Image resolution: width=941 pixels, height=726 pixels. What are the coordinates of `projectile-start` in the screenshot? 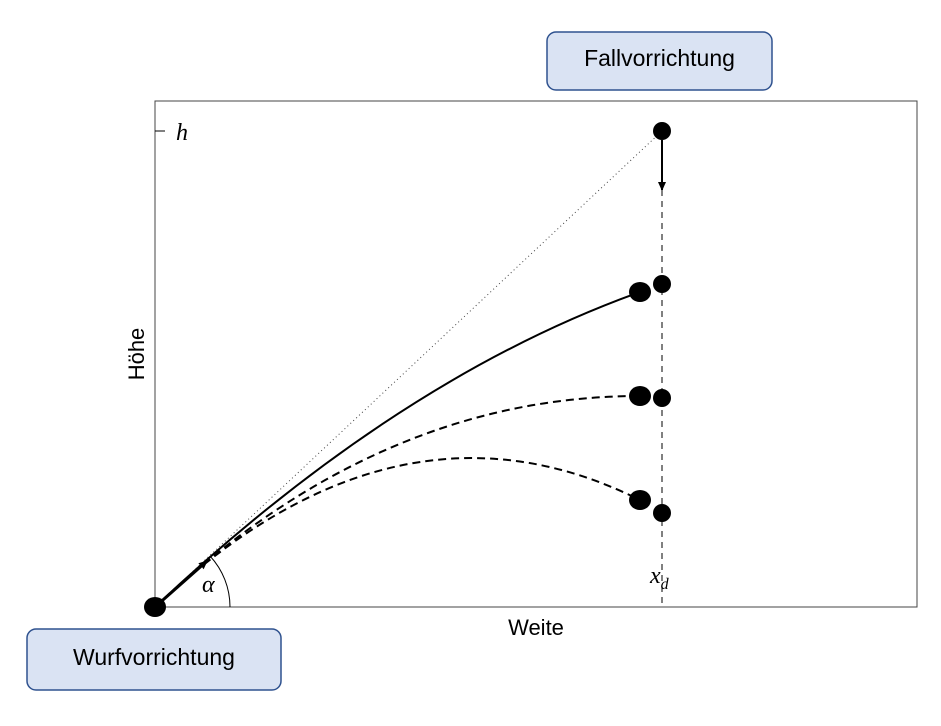 It's located at (155, 607).